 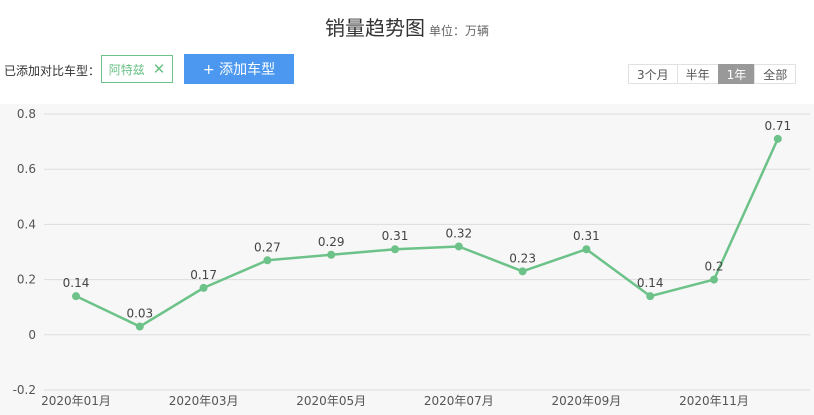 What do you see at coordinates (713, 267) in the screenshot?
I see `data-label: 0.2` at bounding box center [713, 267].